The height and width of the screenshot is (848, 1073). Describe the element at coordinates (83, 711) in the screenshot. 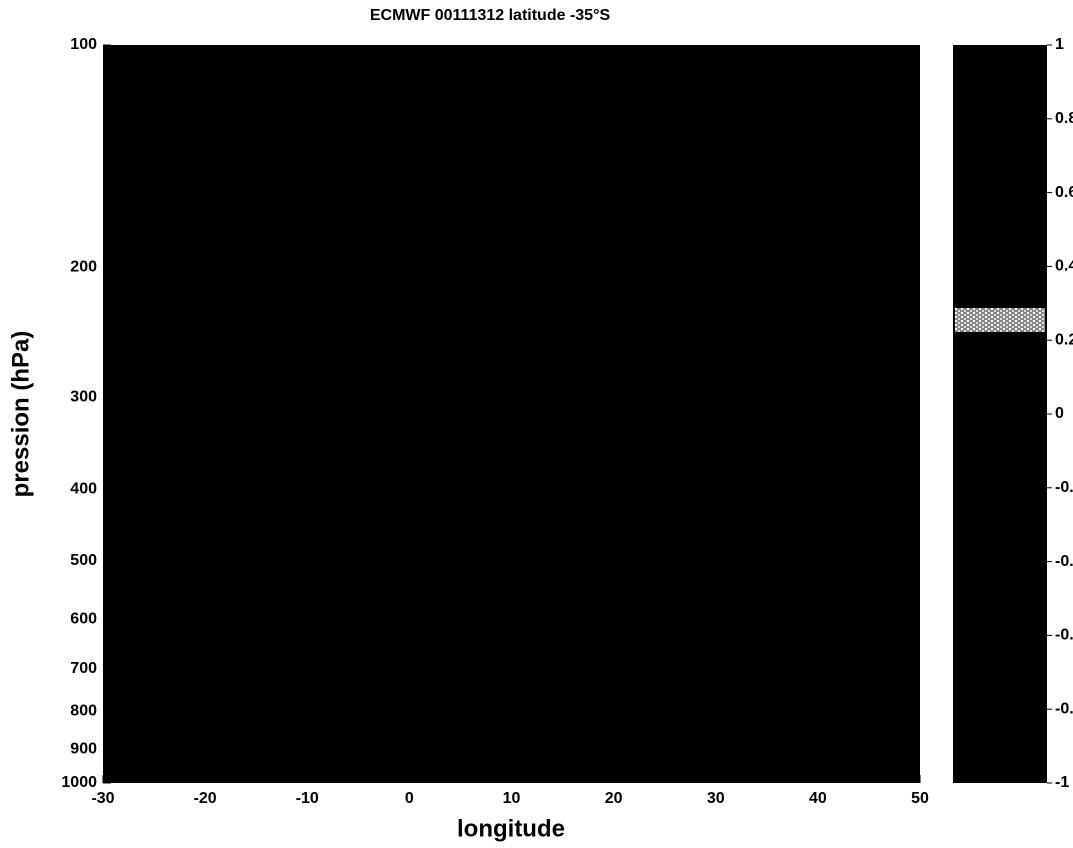

I see `y-tick-label: 800` at that location.